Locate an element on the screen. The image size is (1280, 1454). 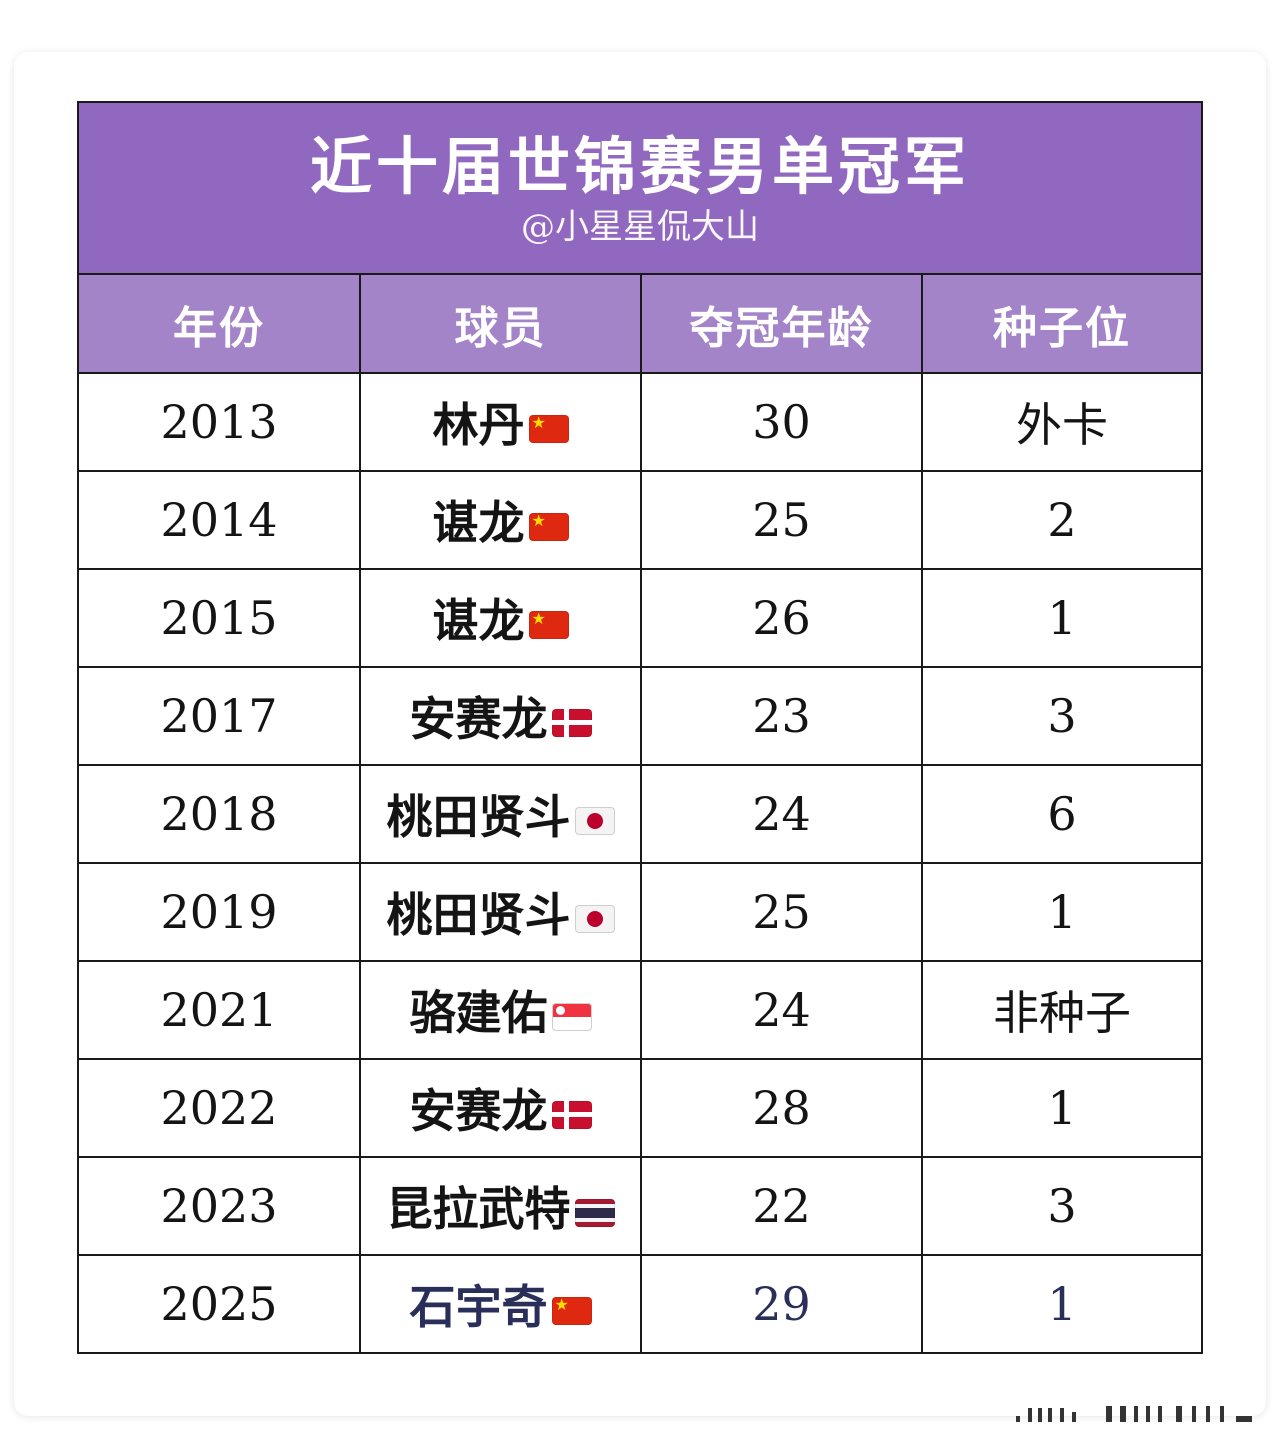
table-row: 2018 桃田贤斗 24 6 is located at coordinates (640, 814).